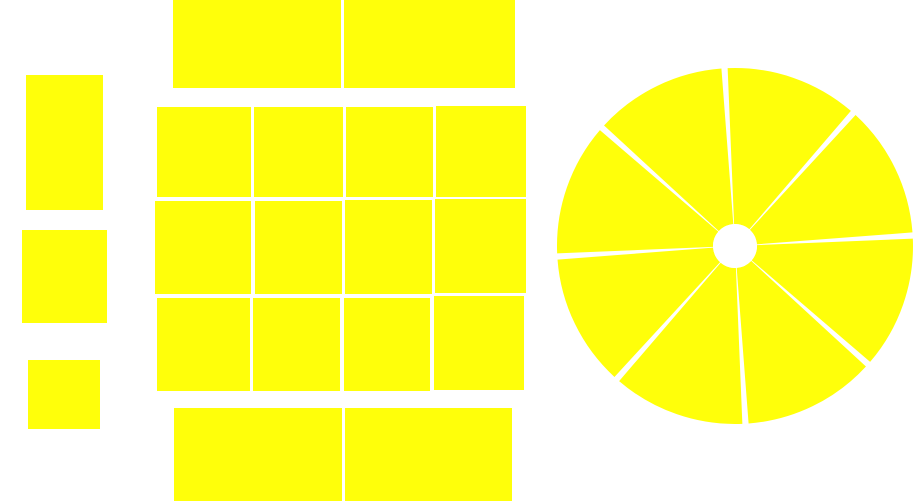 The image size is (924, 501). Describe the element at coordinates (479, 343) in the screenshot. I see `grid-r3-c4` at that location.